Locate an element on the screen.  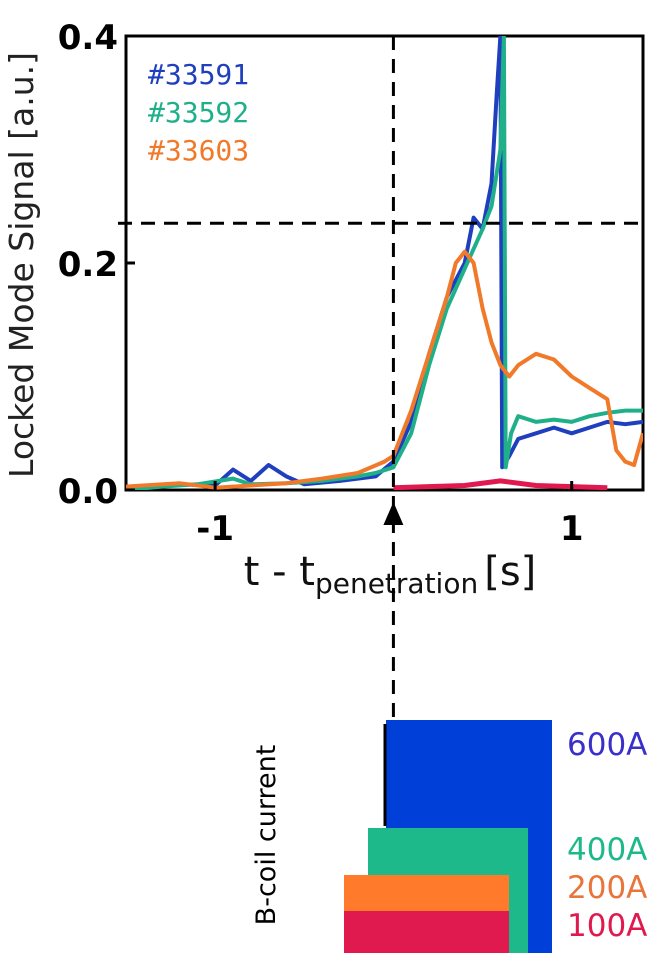
bcoil-axis-label: B-coil current is located at coordinates (266, 835).